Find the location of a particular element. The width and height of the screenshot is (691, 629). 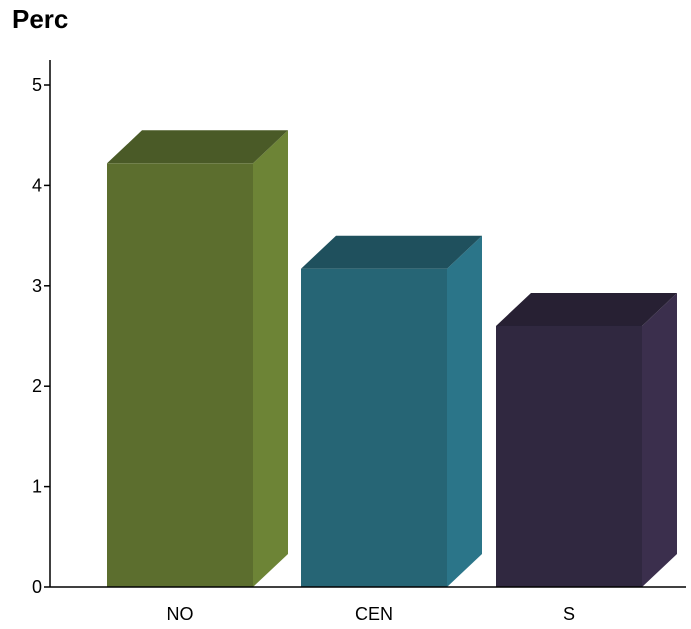

x-tick-label: CEN is located at coordinates (374, 614).